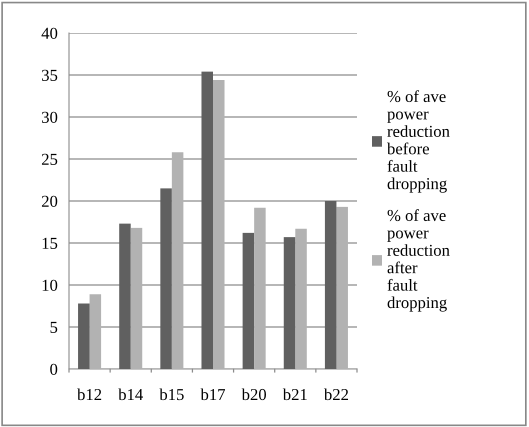  Describe the element at coordinates (418, 260) in the screenshot. I see `legend-label: % of ave power reduction after fault dropping` at that location.